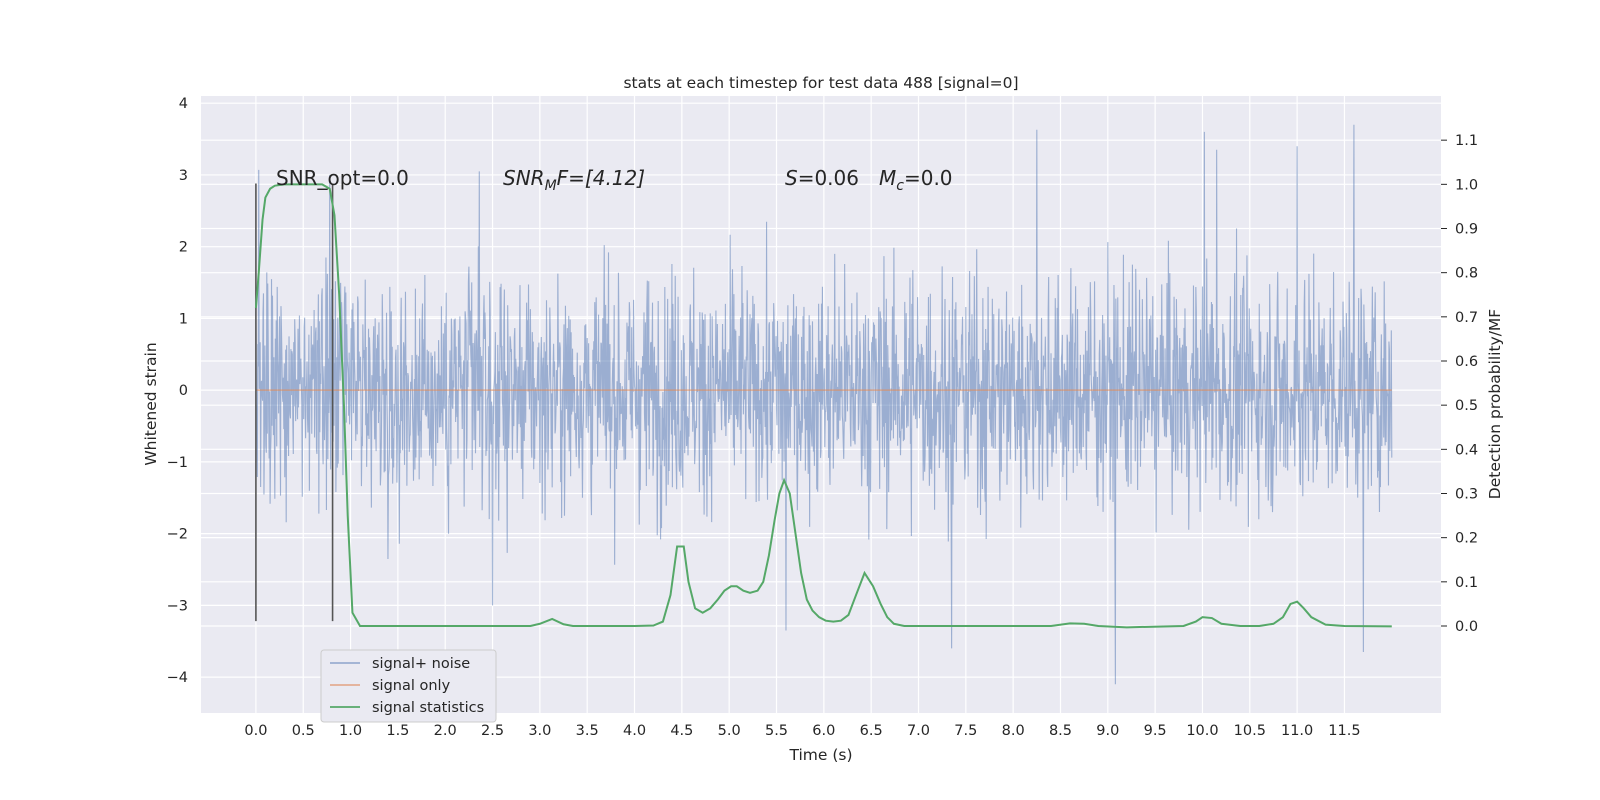 This screenshot has width=1600, height=800. I want to click on x-tick-label: 4.5, so click(681, 731).